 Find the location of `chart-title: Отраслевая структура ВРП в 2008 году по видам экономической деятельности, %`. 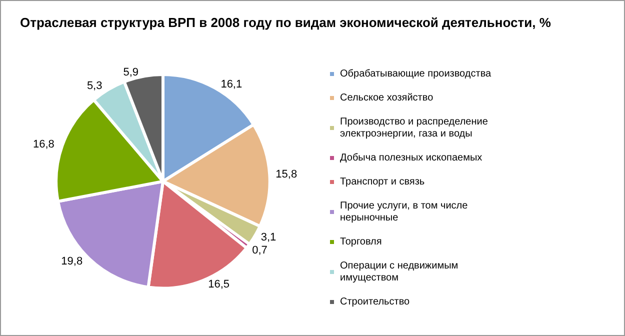

chart-title: Отраслевая структура ВРП в 2008 году по видам экономической деятельности, % is located at coordinates (286, 22).